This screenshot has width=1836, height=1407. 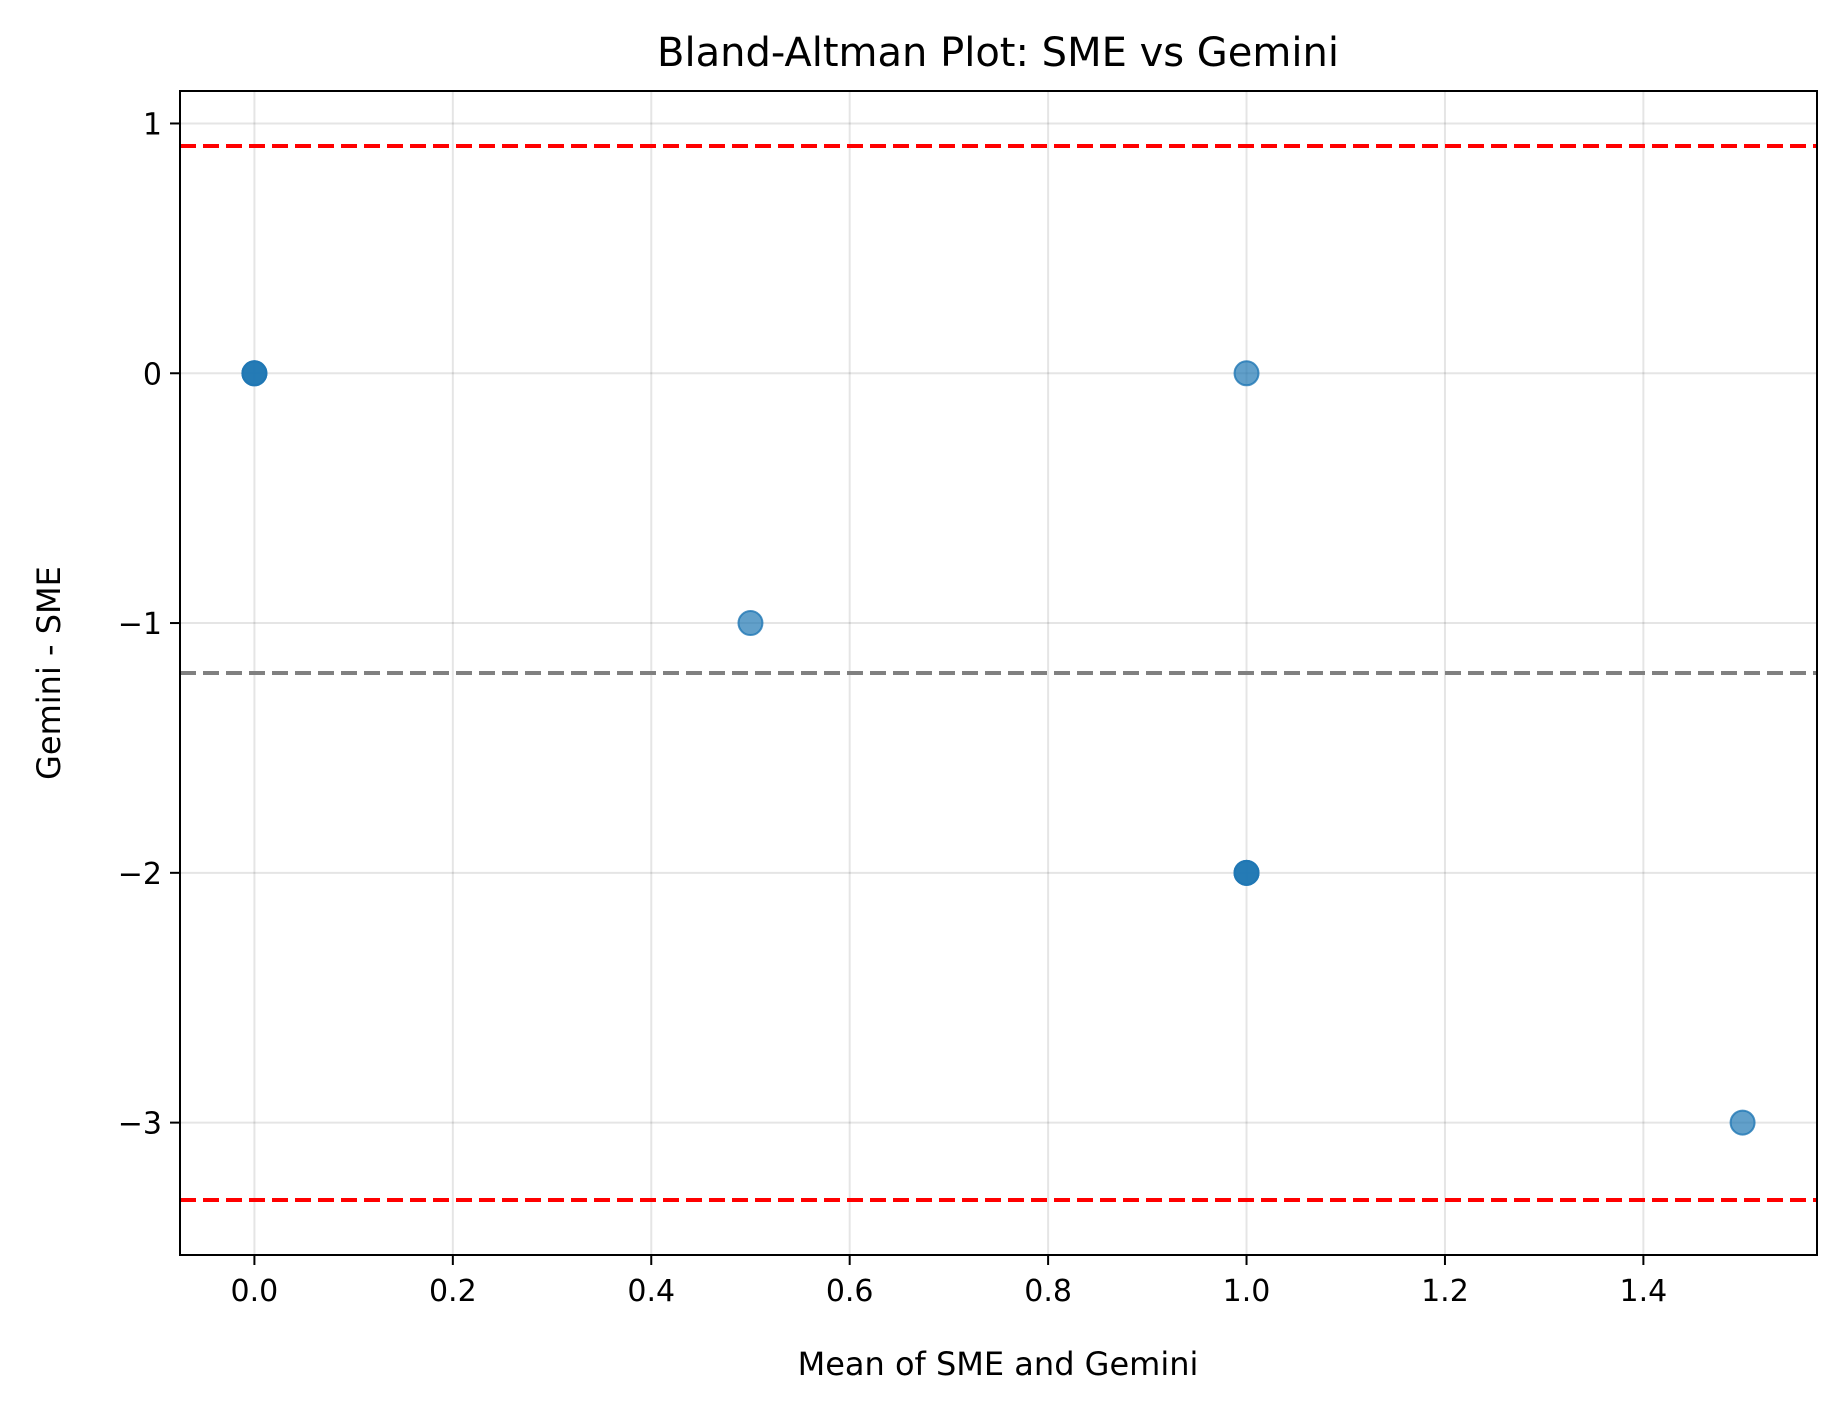 What do you see at coordinates (140, 624) in the screenshot?
I see `y-tick-label: −1` at bounding box center [140, 624].